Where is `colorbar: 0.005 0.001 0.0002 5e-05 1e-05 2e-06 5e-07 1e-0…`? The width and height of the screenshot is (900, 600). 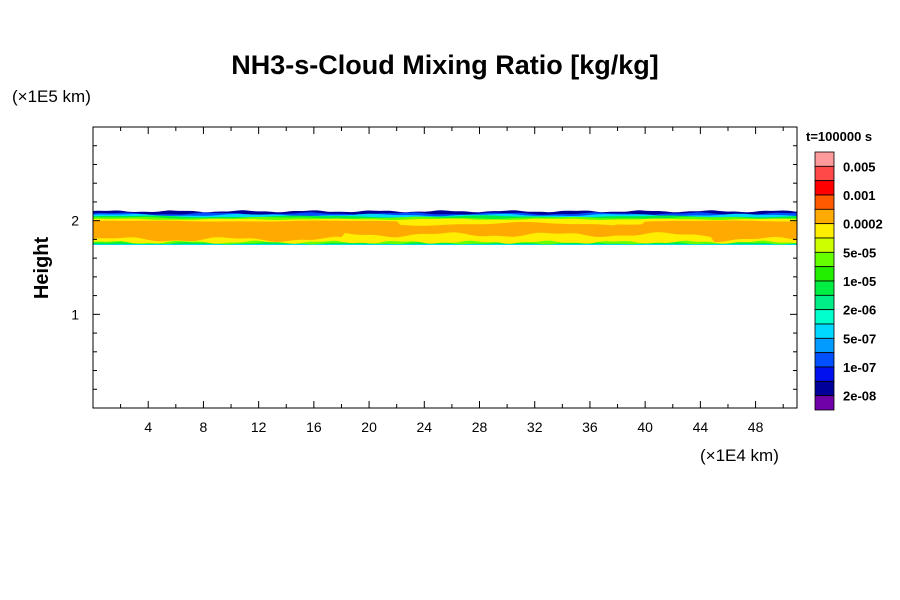 colorbar: 0.005 0.001 0.0002 5e-05 1e-05 2e-06 5e-07 1e-0… is located at coordinates (848, 281).